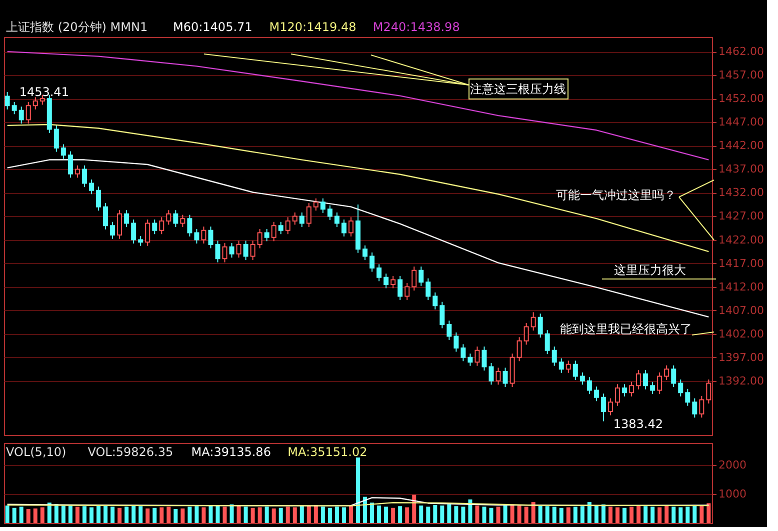 Image resolution: width=778 pixels, height=531 pixels. Describe the element at coordinates (741, 263) in the screenshot. I see `y-tick-label: 1417.00` at that location.